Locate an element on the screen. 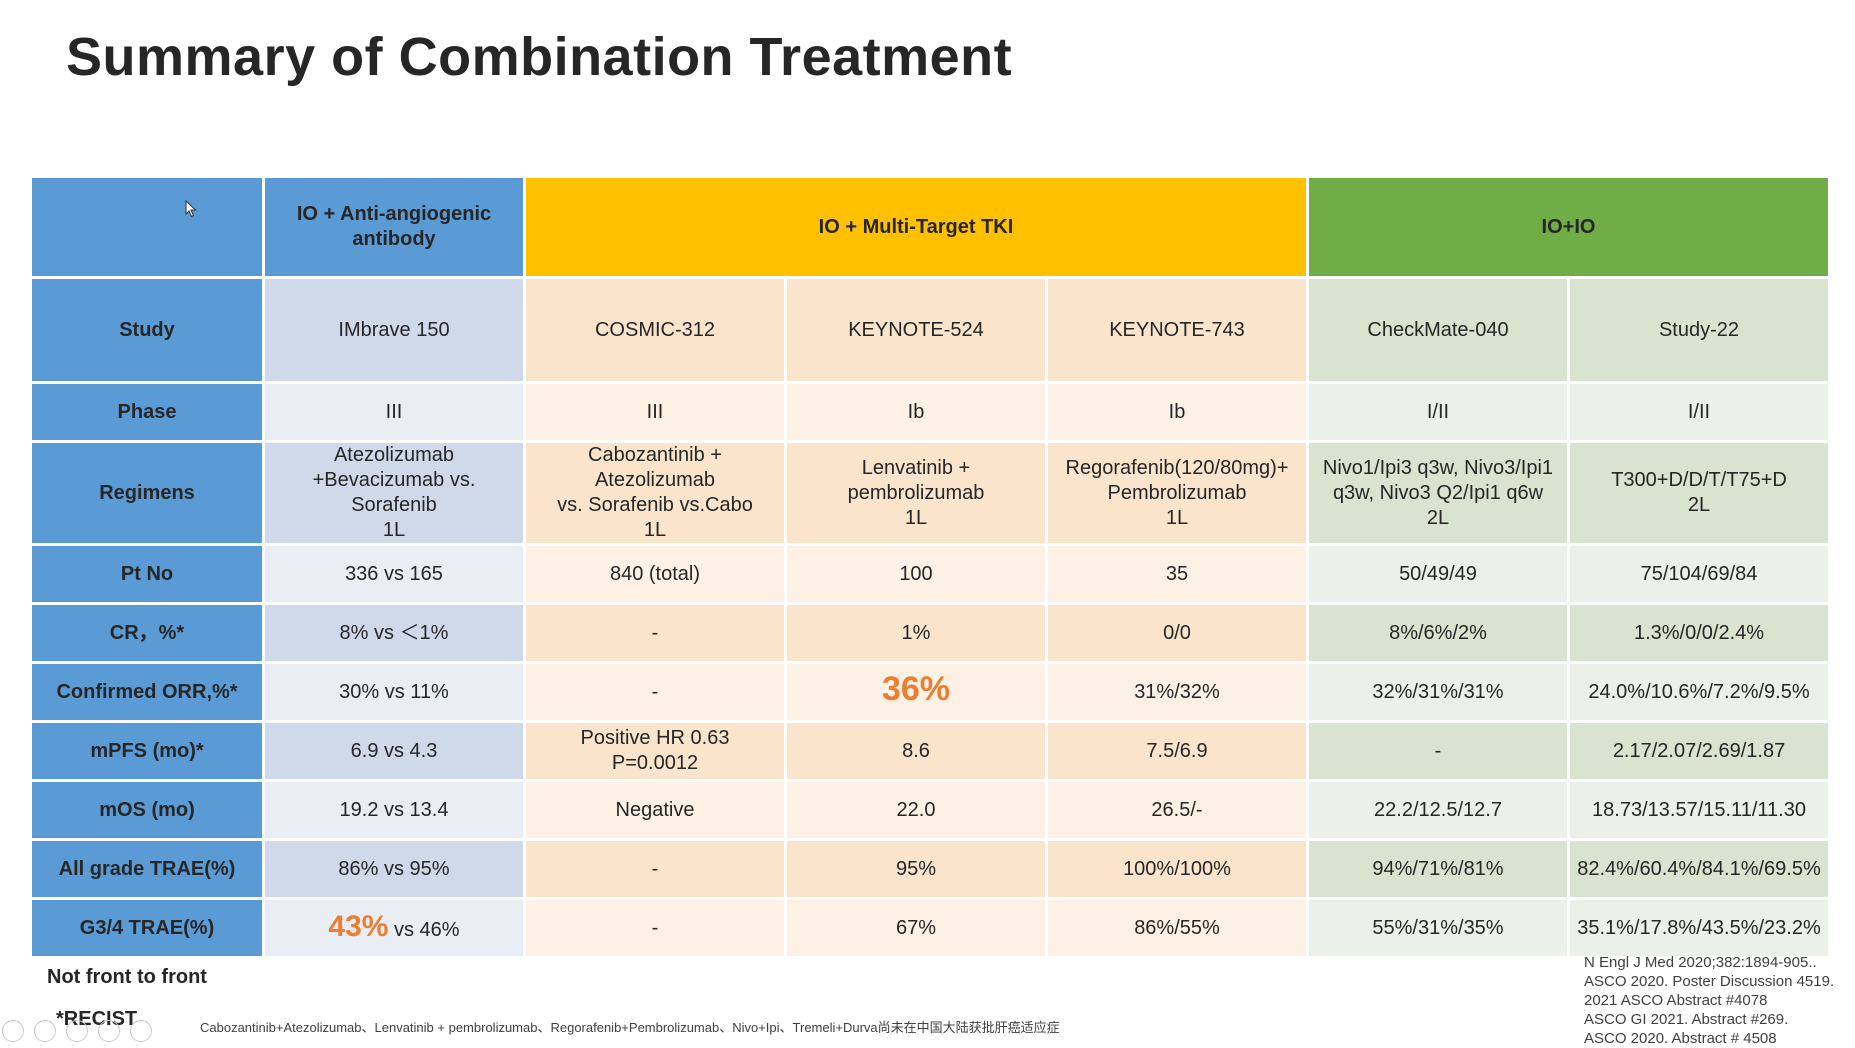 This screenshot has width=1855, height=1048. table-cell: 82.4%/60.4%/84.1%/69.5% is located at coordinates (1699, 869).